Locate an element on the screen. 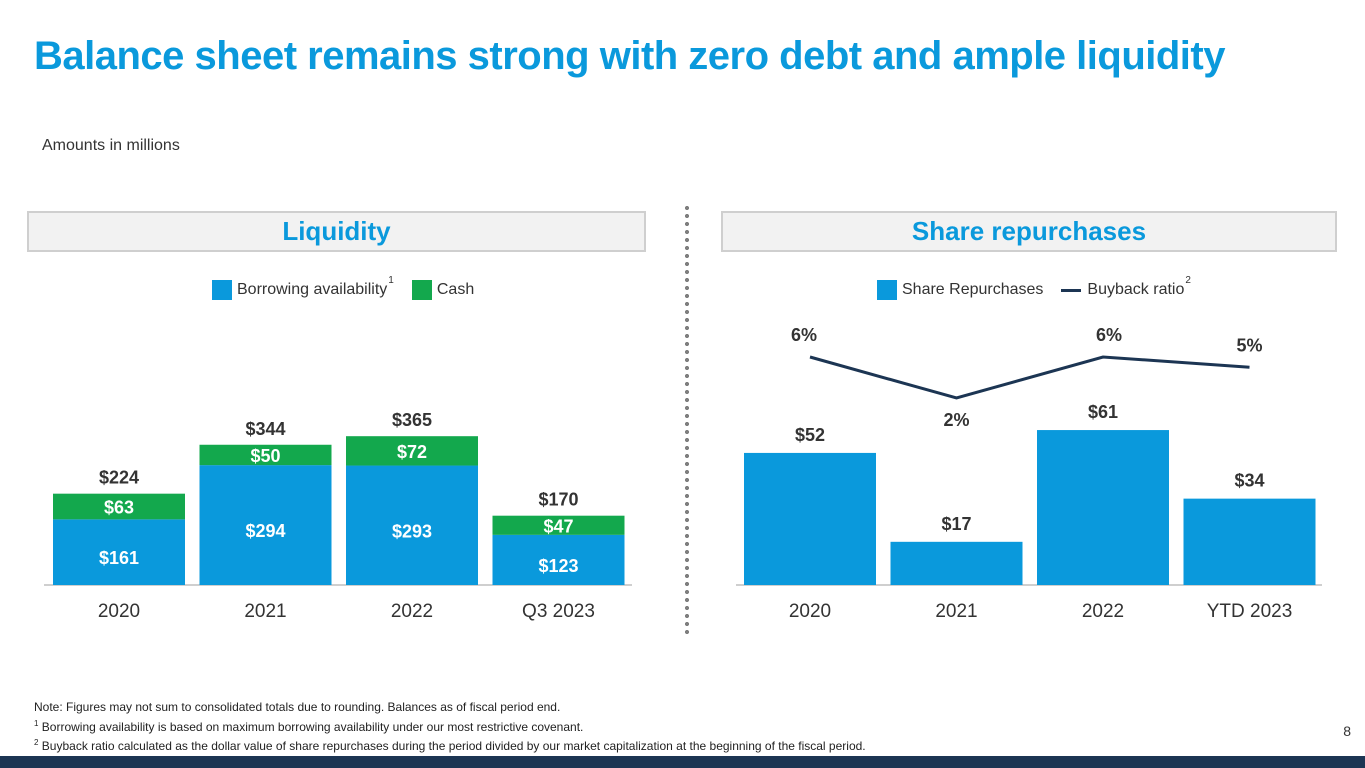 This screenshot has height=768, width=1365. repurchases-x-tick: 2021 is located at coordinates (956, 611).